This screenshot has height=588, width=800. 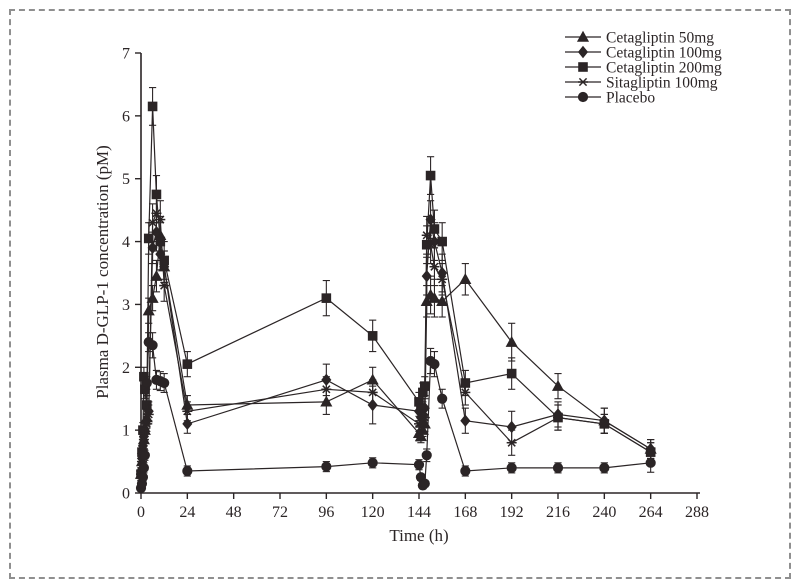 I want to click on x-tick-label: 72, so click(x=280, y=512).